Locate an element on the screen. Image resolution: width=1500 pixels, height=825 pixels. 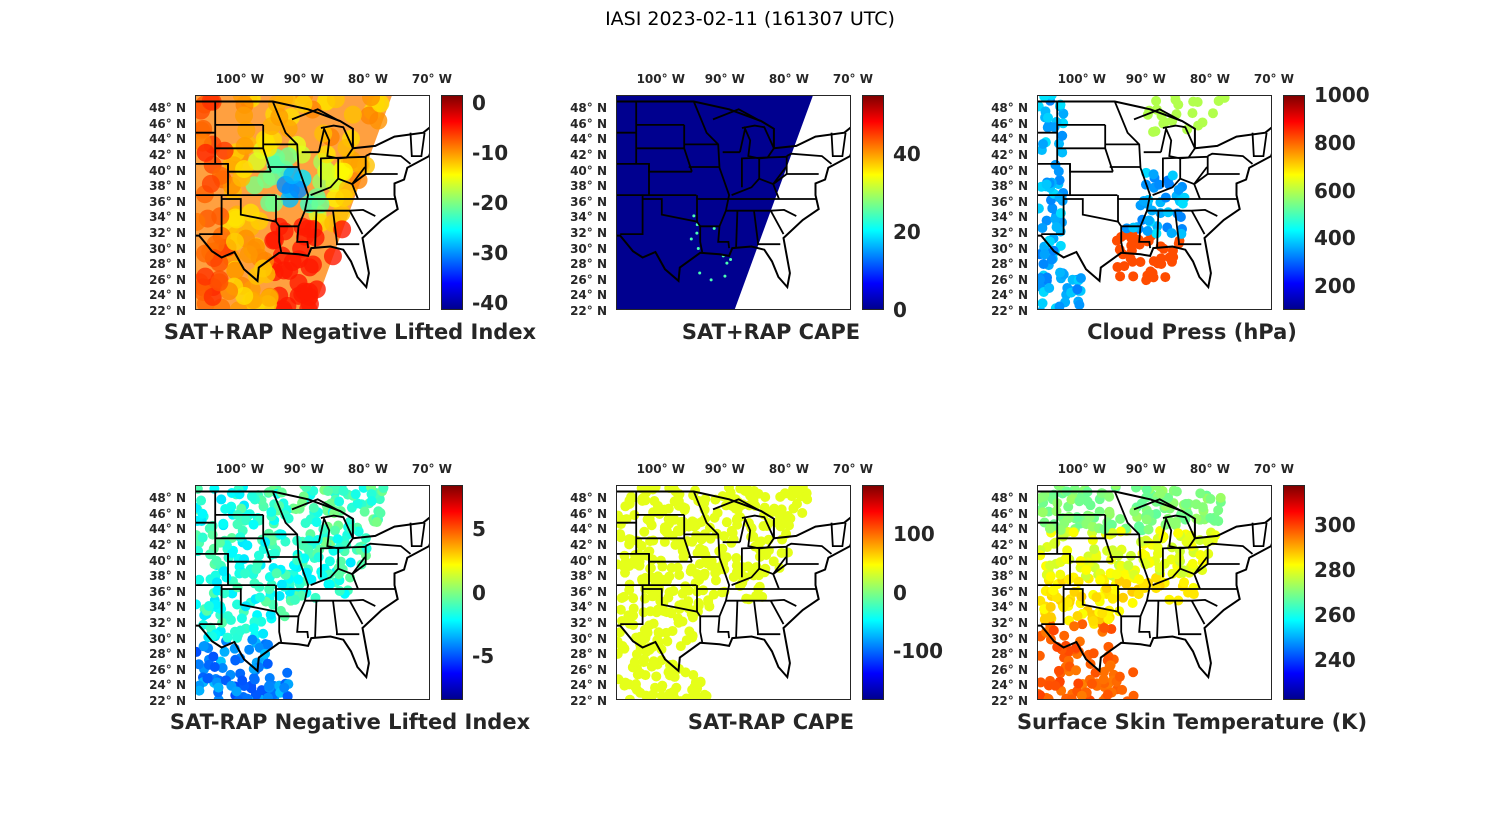
colorbar-tick-label: -5 is located at coordinates (483, 655).